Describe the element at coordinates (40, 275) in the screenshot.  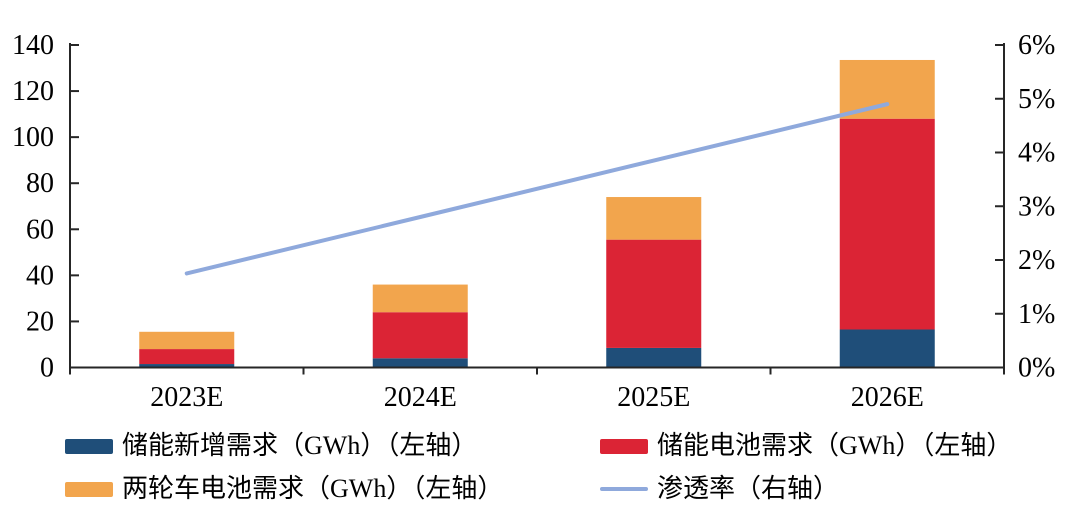
I see `left-axis-tick-label: 40` at that location.